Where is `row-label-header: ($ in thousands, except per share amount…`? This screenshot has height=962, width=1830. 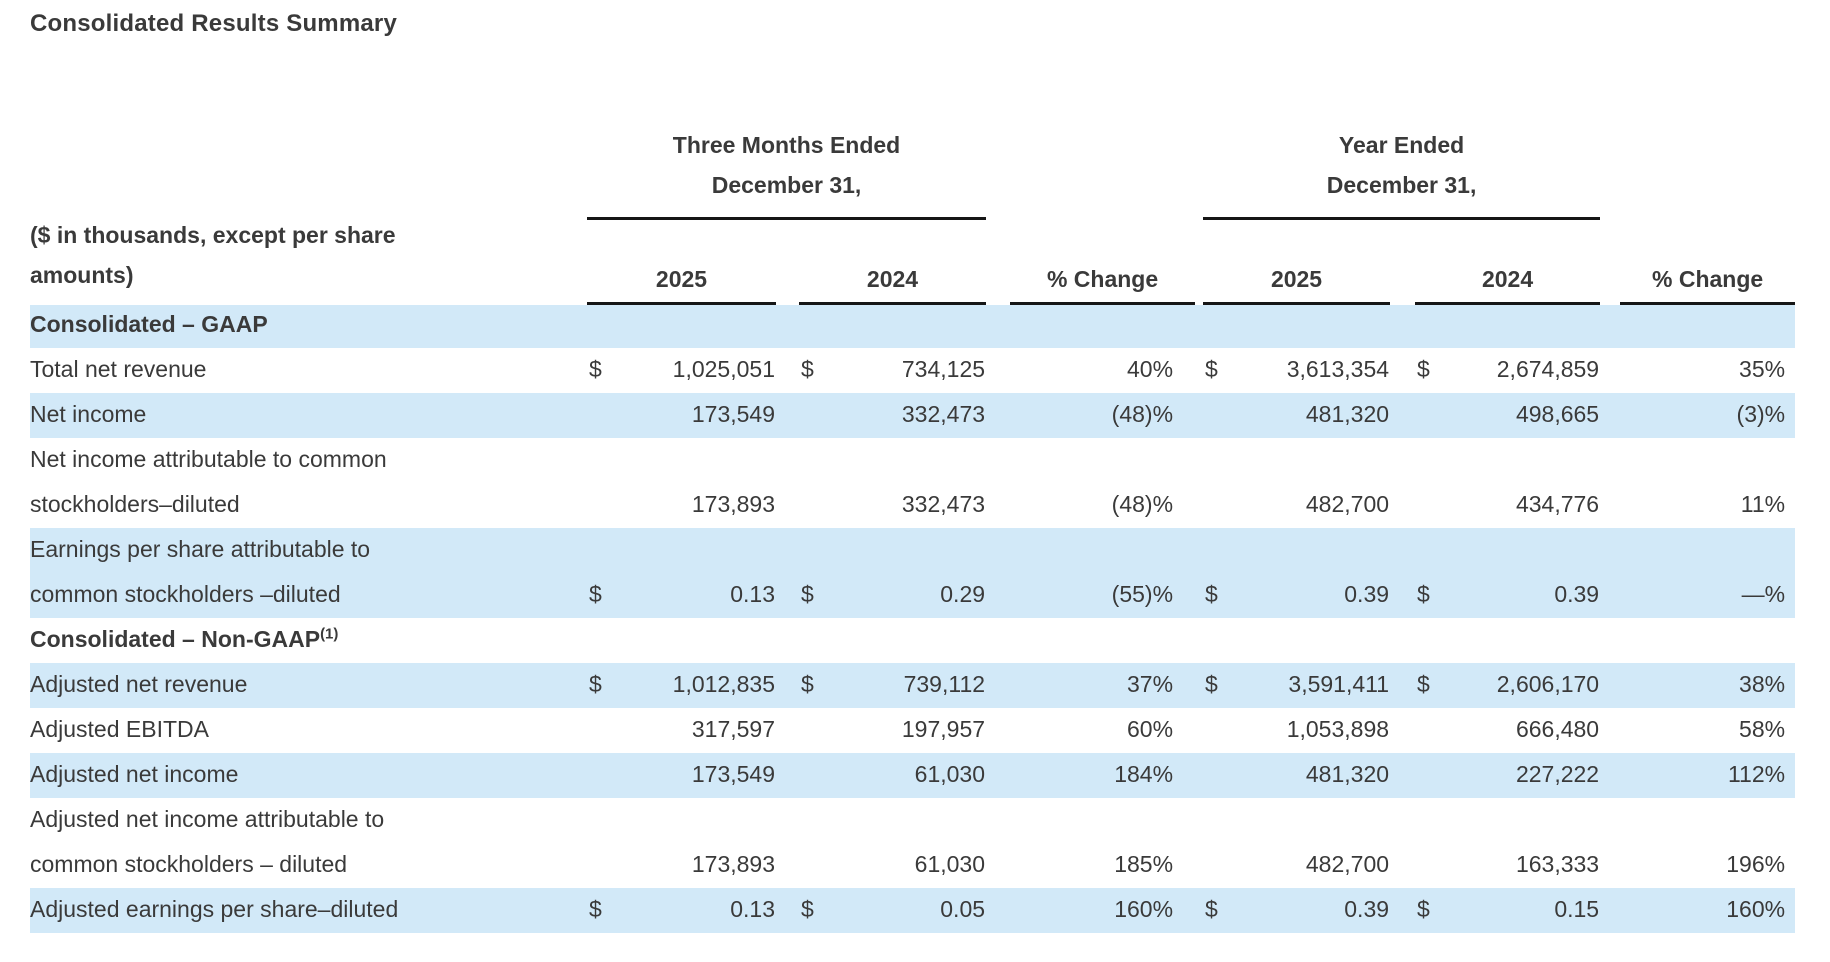
row-label-header: ($ in thousands, except per share amount… is located at coordinates (308, 196).